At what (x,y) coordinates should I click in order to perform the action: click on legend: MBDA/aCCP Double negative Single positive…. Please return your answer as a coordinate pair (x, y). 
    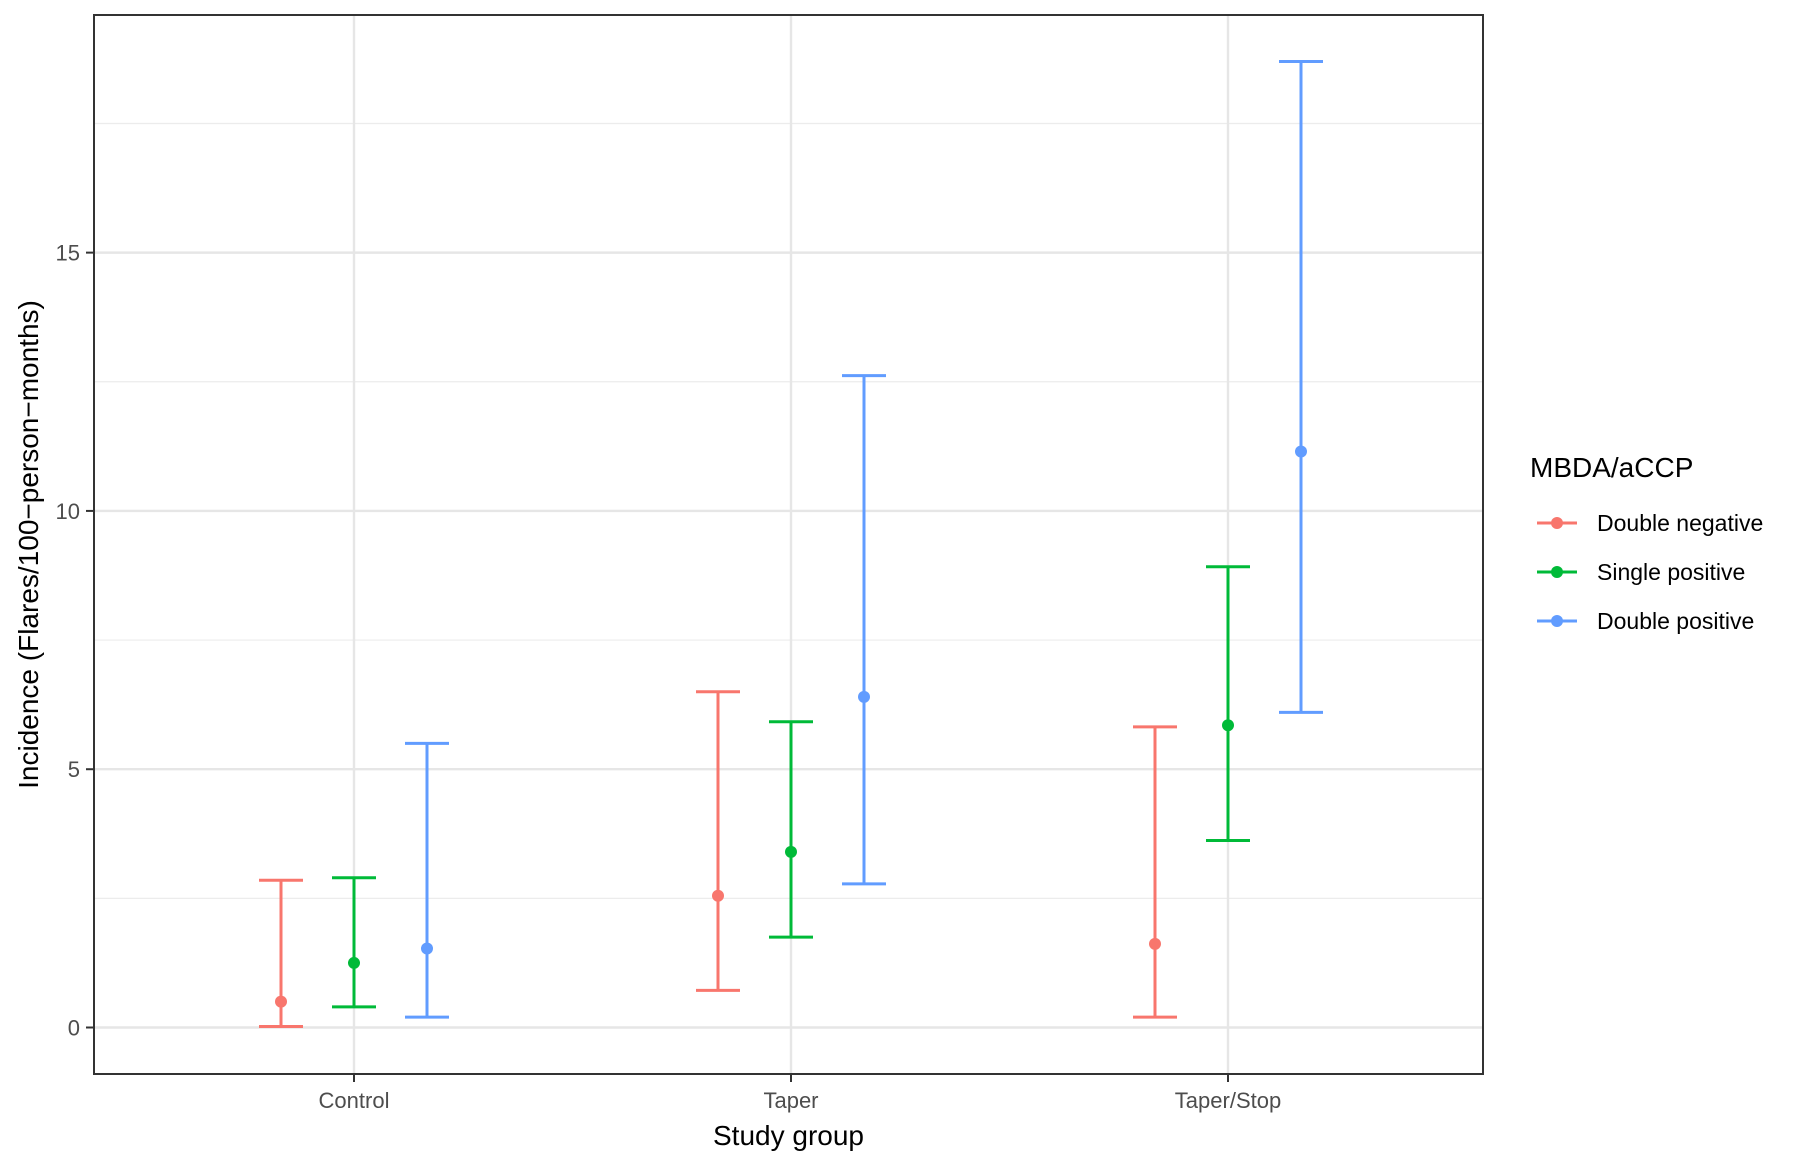
    Looking at the image, I should click on (1646, 543).